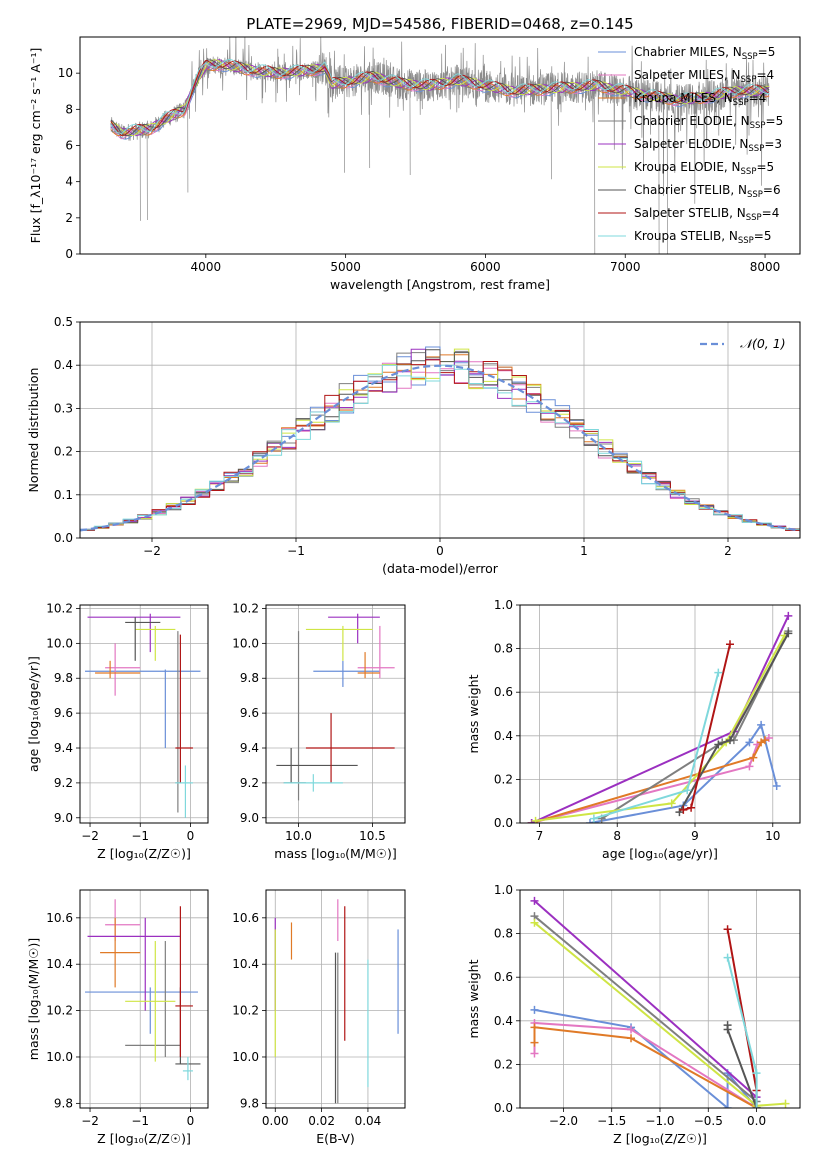  I want to click on y-tick-label: 9.2, so click(249, 783).